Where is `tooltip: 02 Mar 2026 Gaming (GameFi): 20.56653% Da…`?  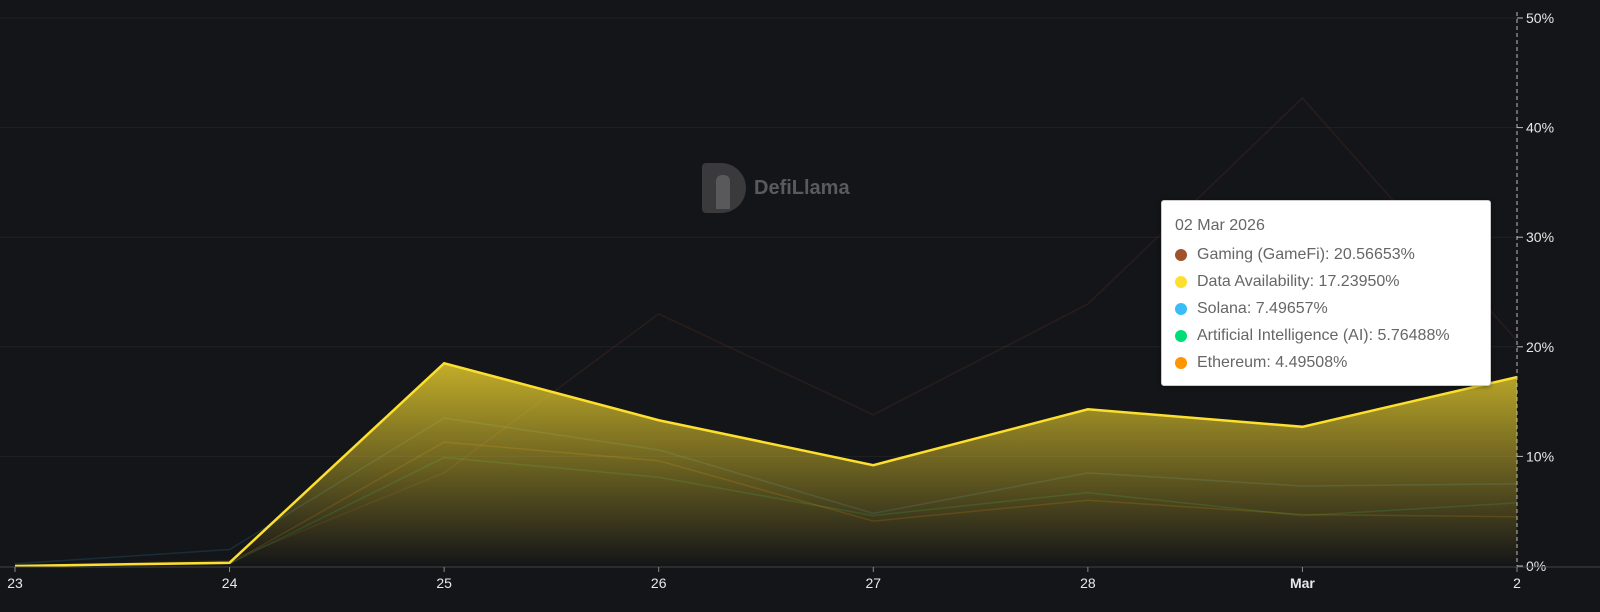 tooltip: 02 Mar 2026 Gaming (GameFi): 20.56653% Da… is located at coordinates (1326, 293).